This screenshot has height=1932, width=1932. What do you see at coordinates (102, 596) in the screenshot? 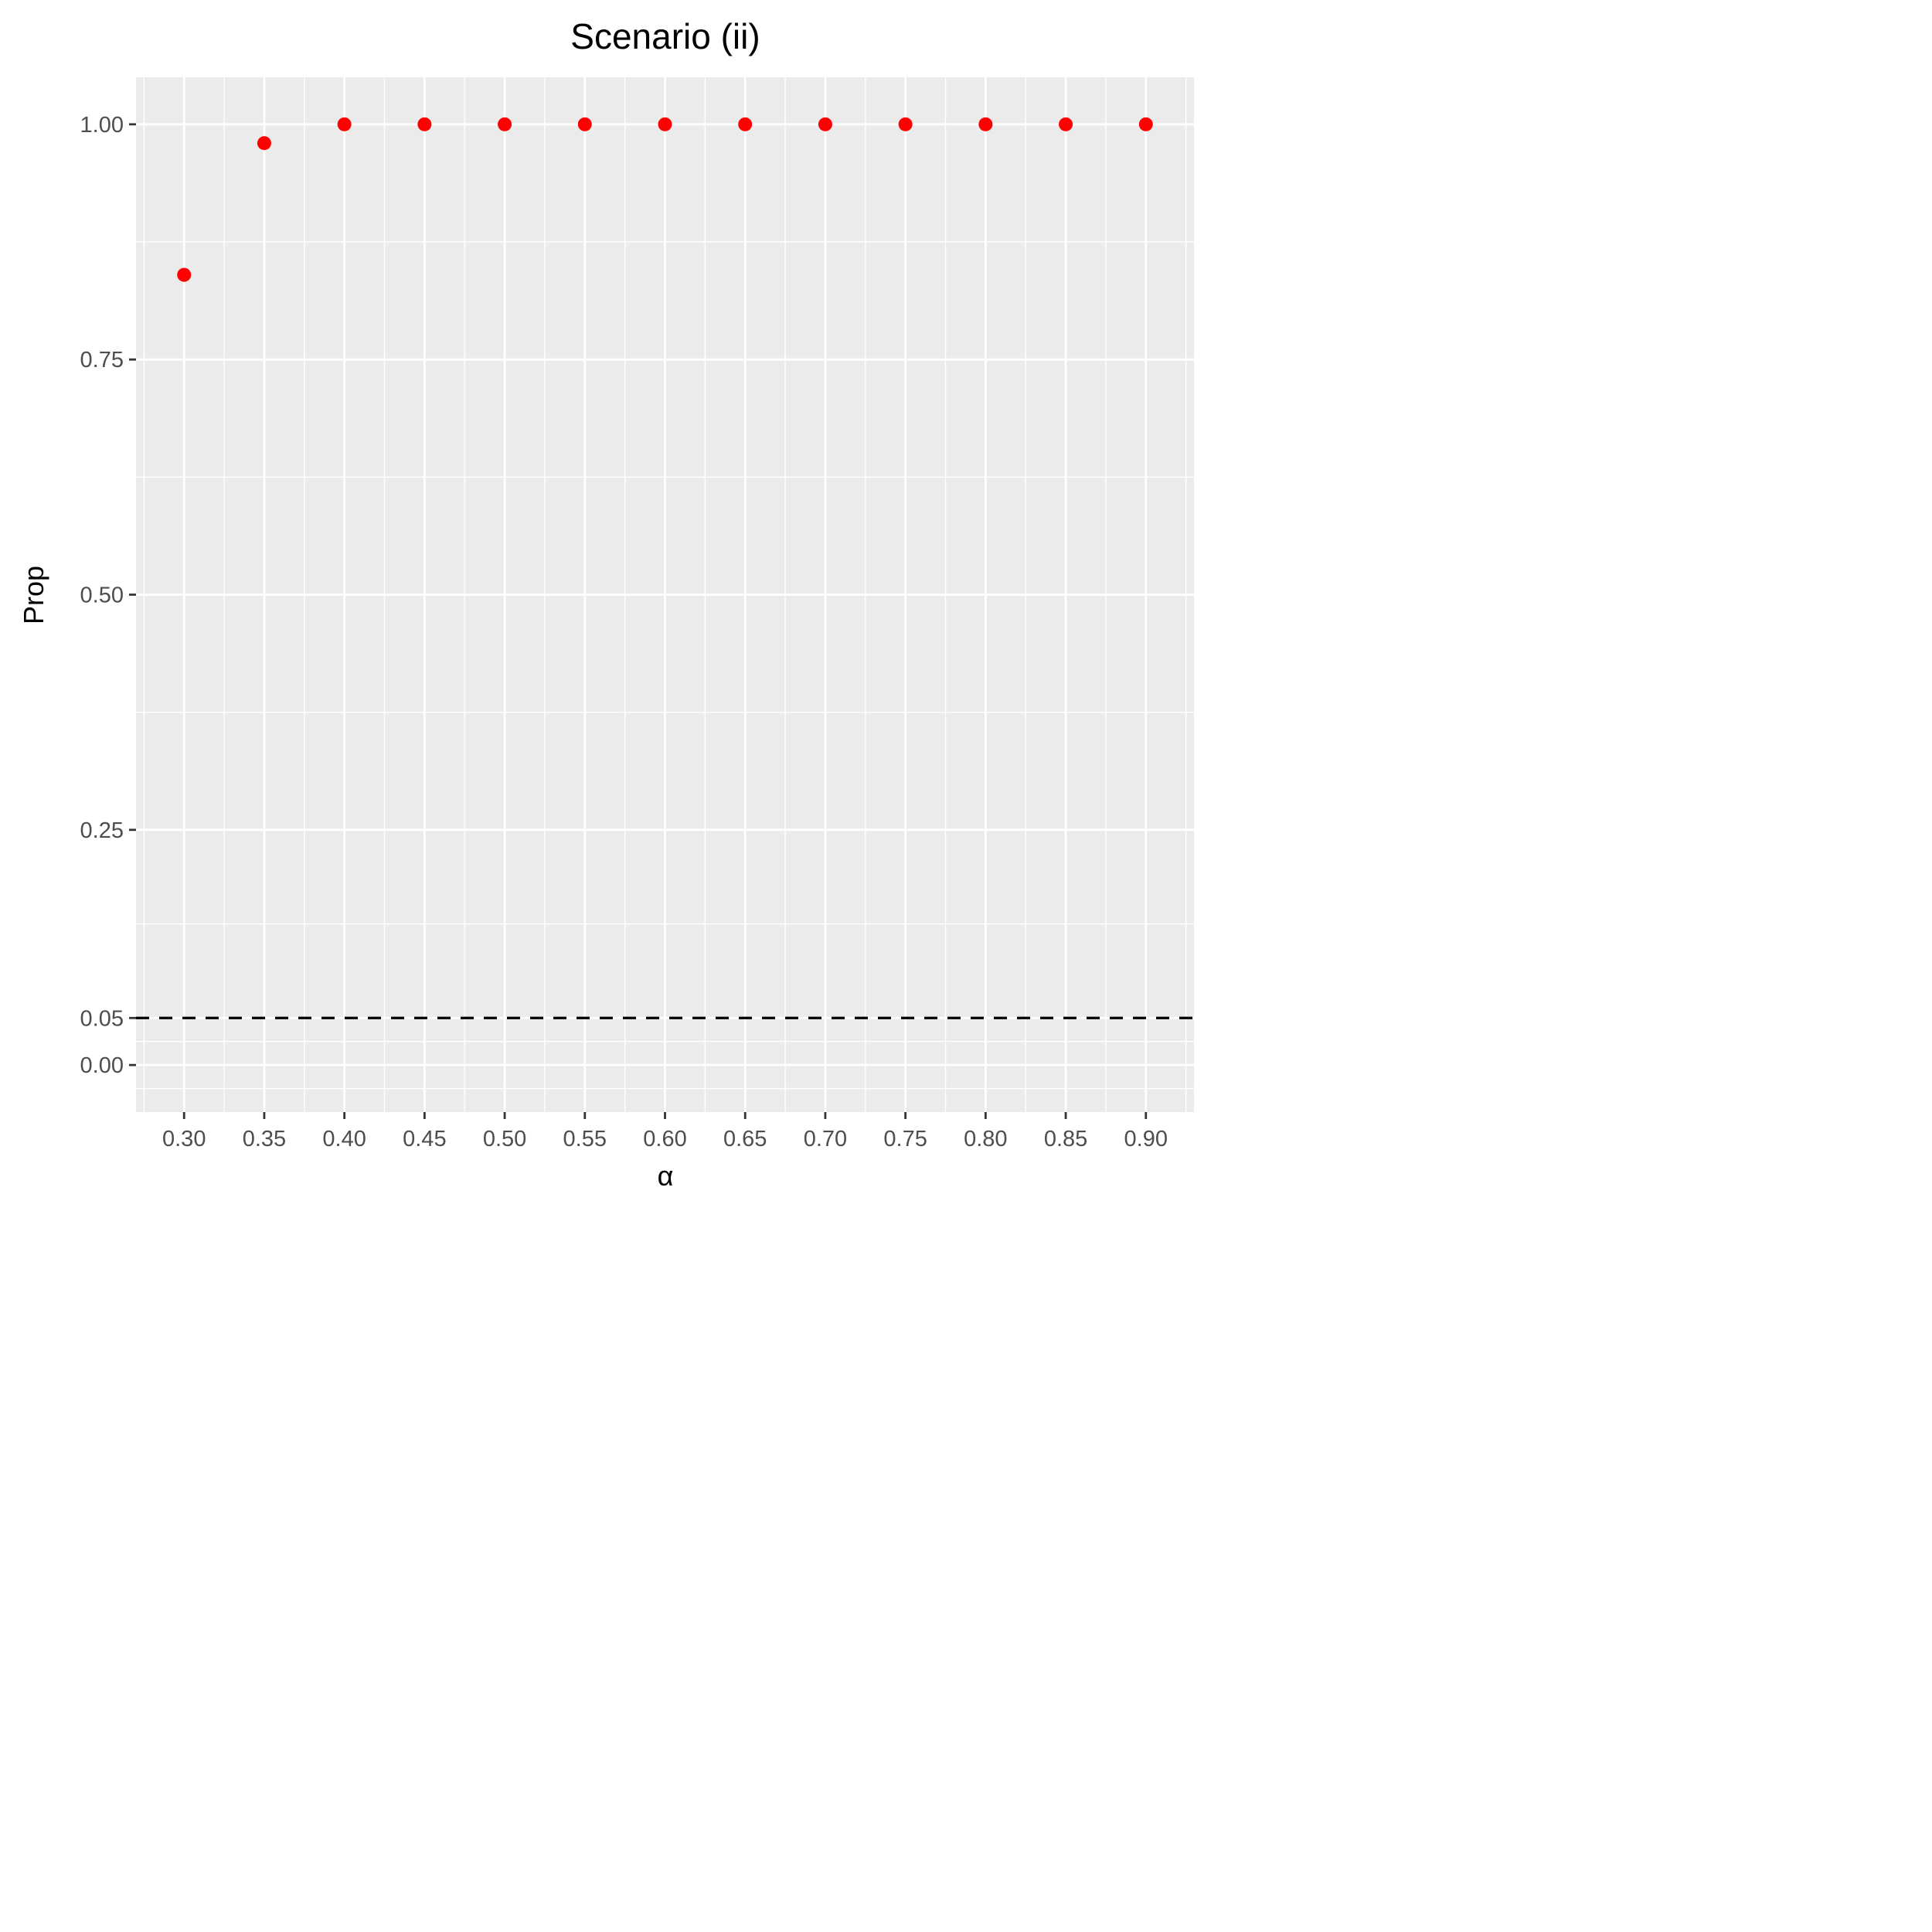
I see `y-tick-label: 0.50` at bounding box center [102, 596].